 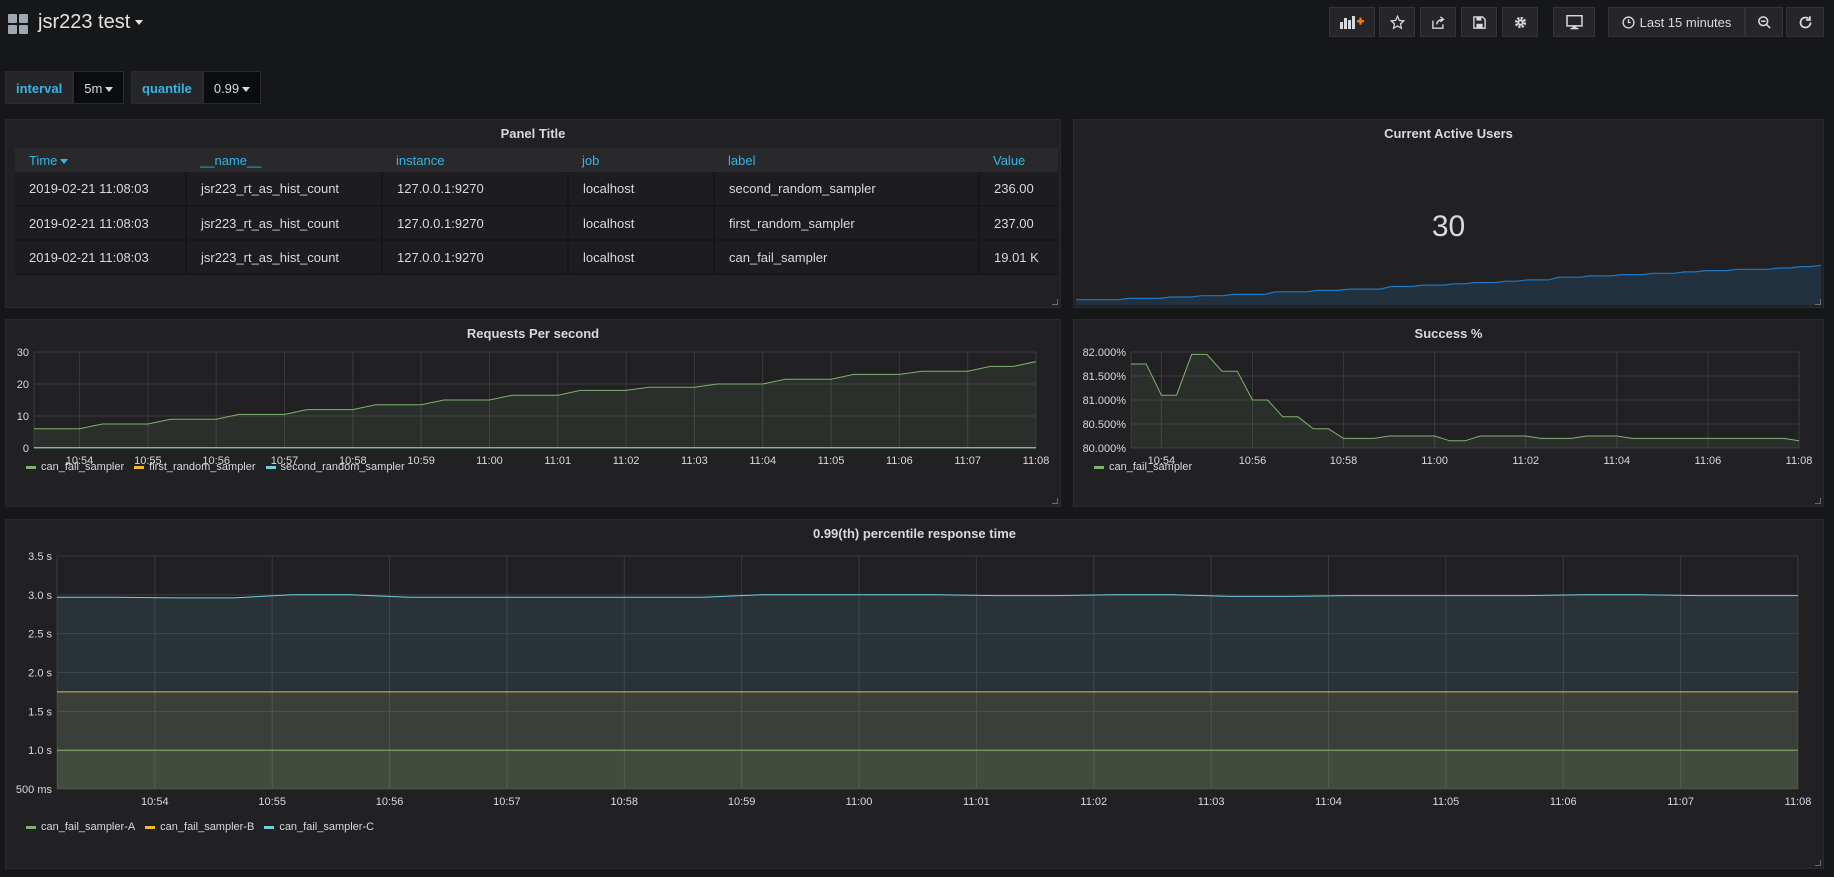 What do you see at coordinates (846, 160) in the screenshot?
I see `column-header-label: label` at bounding box center [846, 160].